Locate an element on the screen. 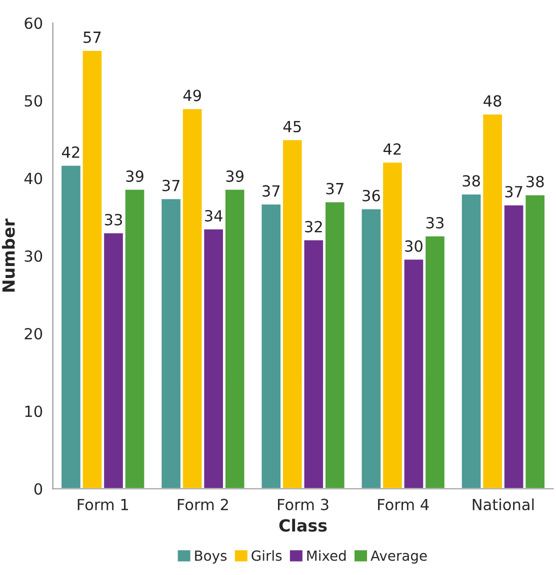 The width and height of the screenshot is (556, 575). legend-label: Mixed is located at coordinates (326, 555).